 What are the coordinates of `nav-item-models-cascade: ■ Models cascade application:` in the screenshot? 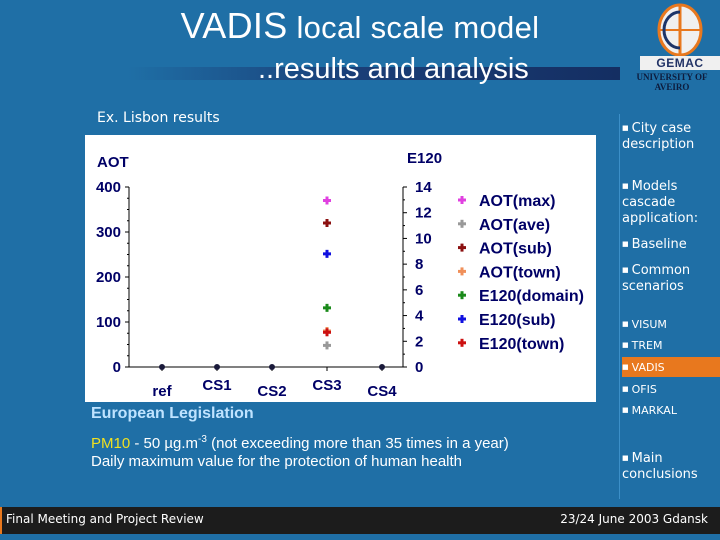 It's located at (671, 202).